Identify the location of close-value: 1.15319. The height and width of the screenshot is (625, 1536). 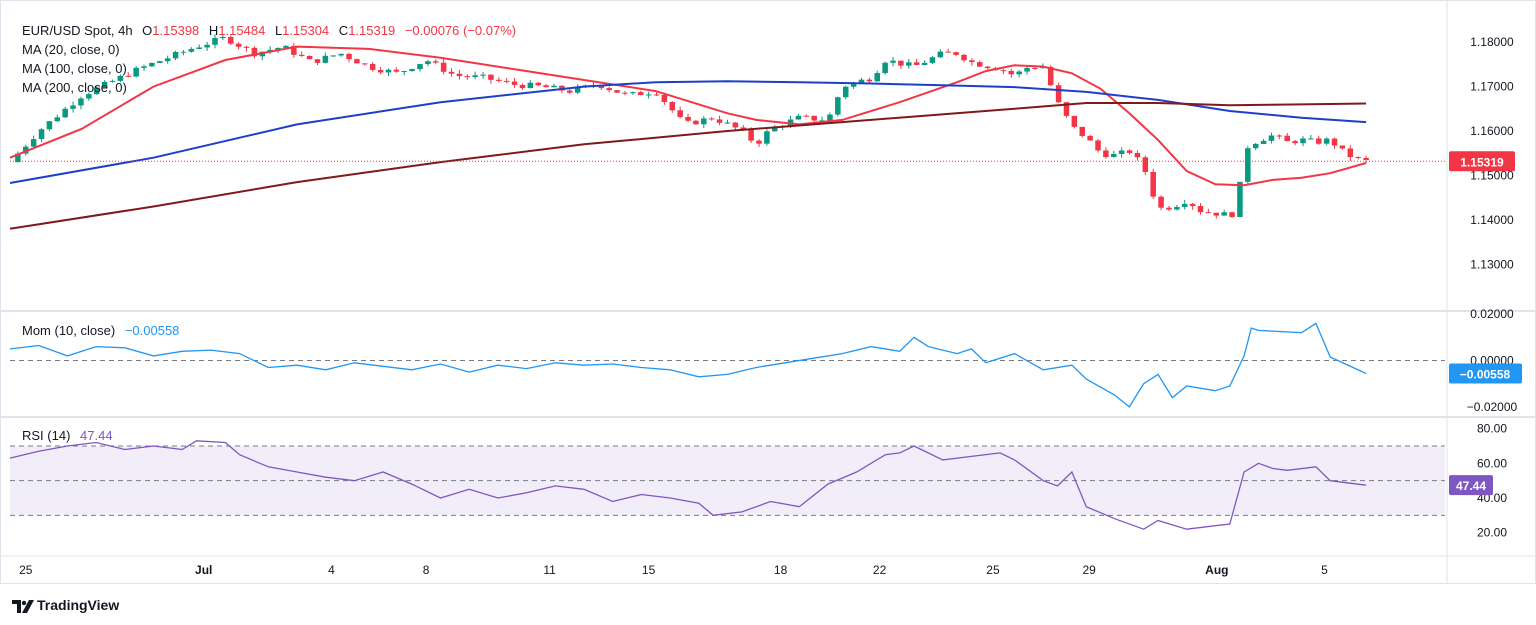
(372, 30).